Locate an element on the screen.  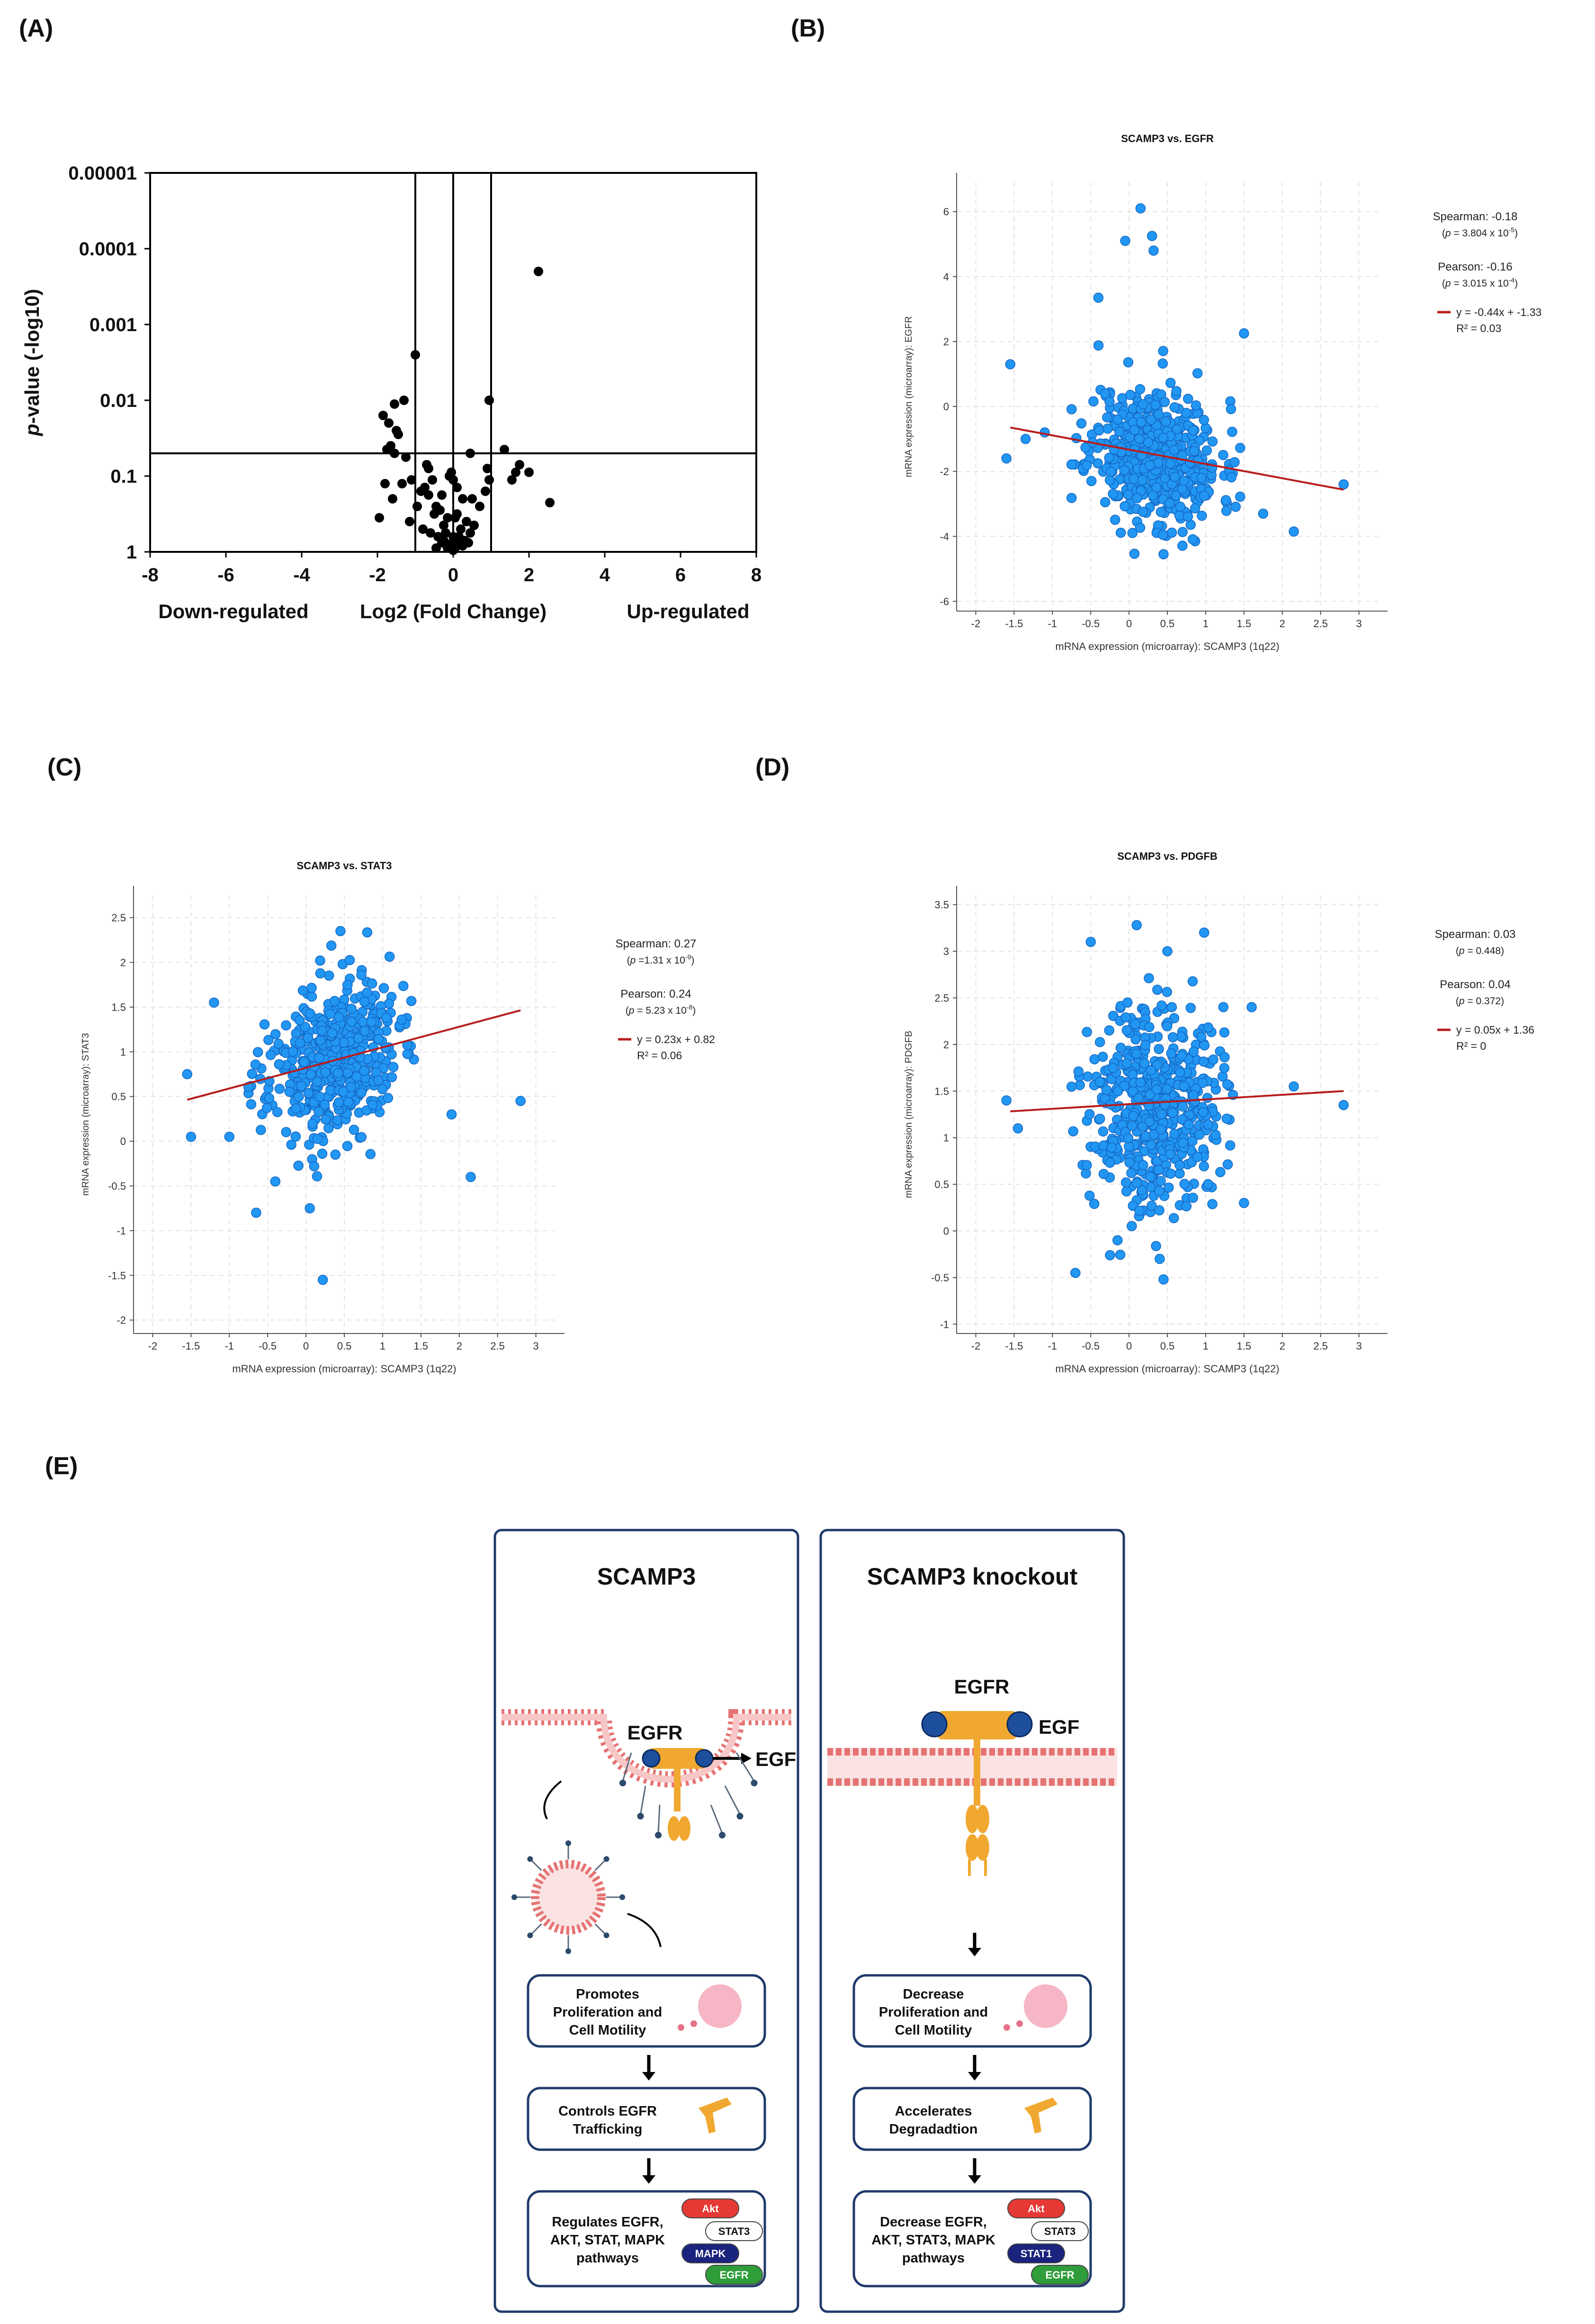
pathway-pill-label: STAT1 is located at coordinates (1036, 2254).